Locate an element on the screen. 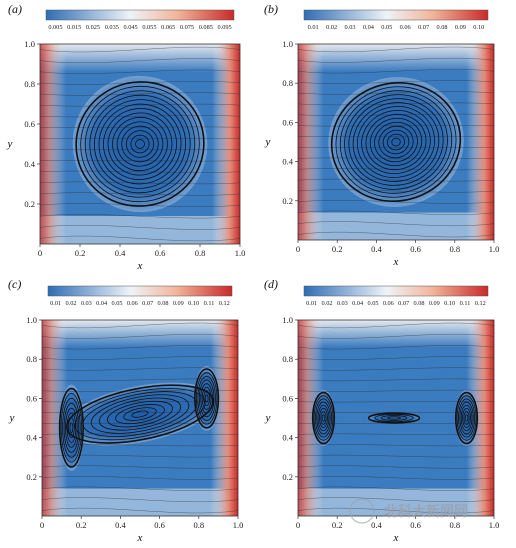 The width and height of the screenshot is (516, 548). panel-label: (b) is located at coordinates (271, 9).